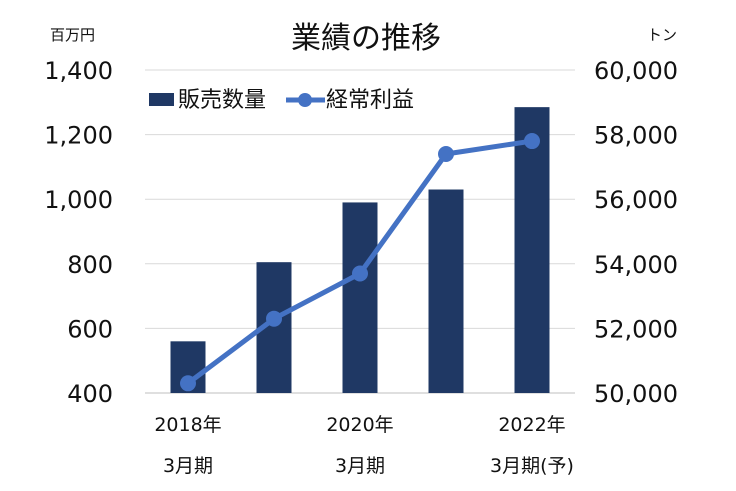  What do you see at coordinates (78, 136) in the screenshot?
I see `left-tick-label: 1,200` at bounding box center [78, 136].